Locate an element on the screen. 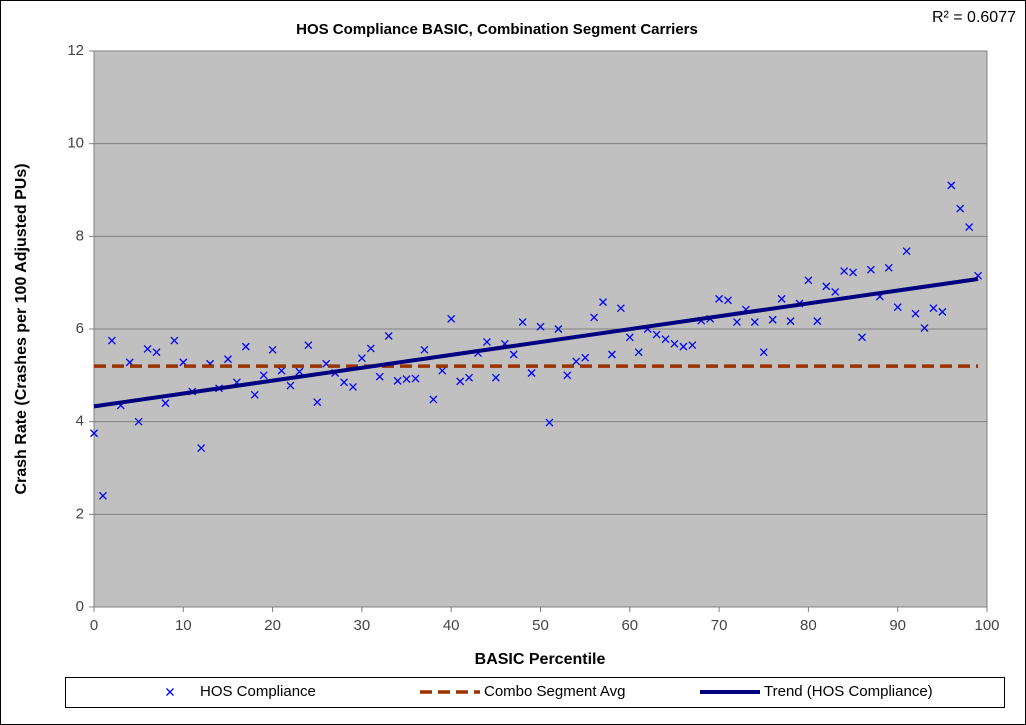 The height and width of the screenshot is (725, 1026). legend-label: Trend (HOS Compliance) is located at coordinates (848, 691).